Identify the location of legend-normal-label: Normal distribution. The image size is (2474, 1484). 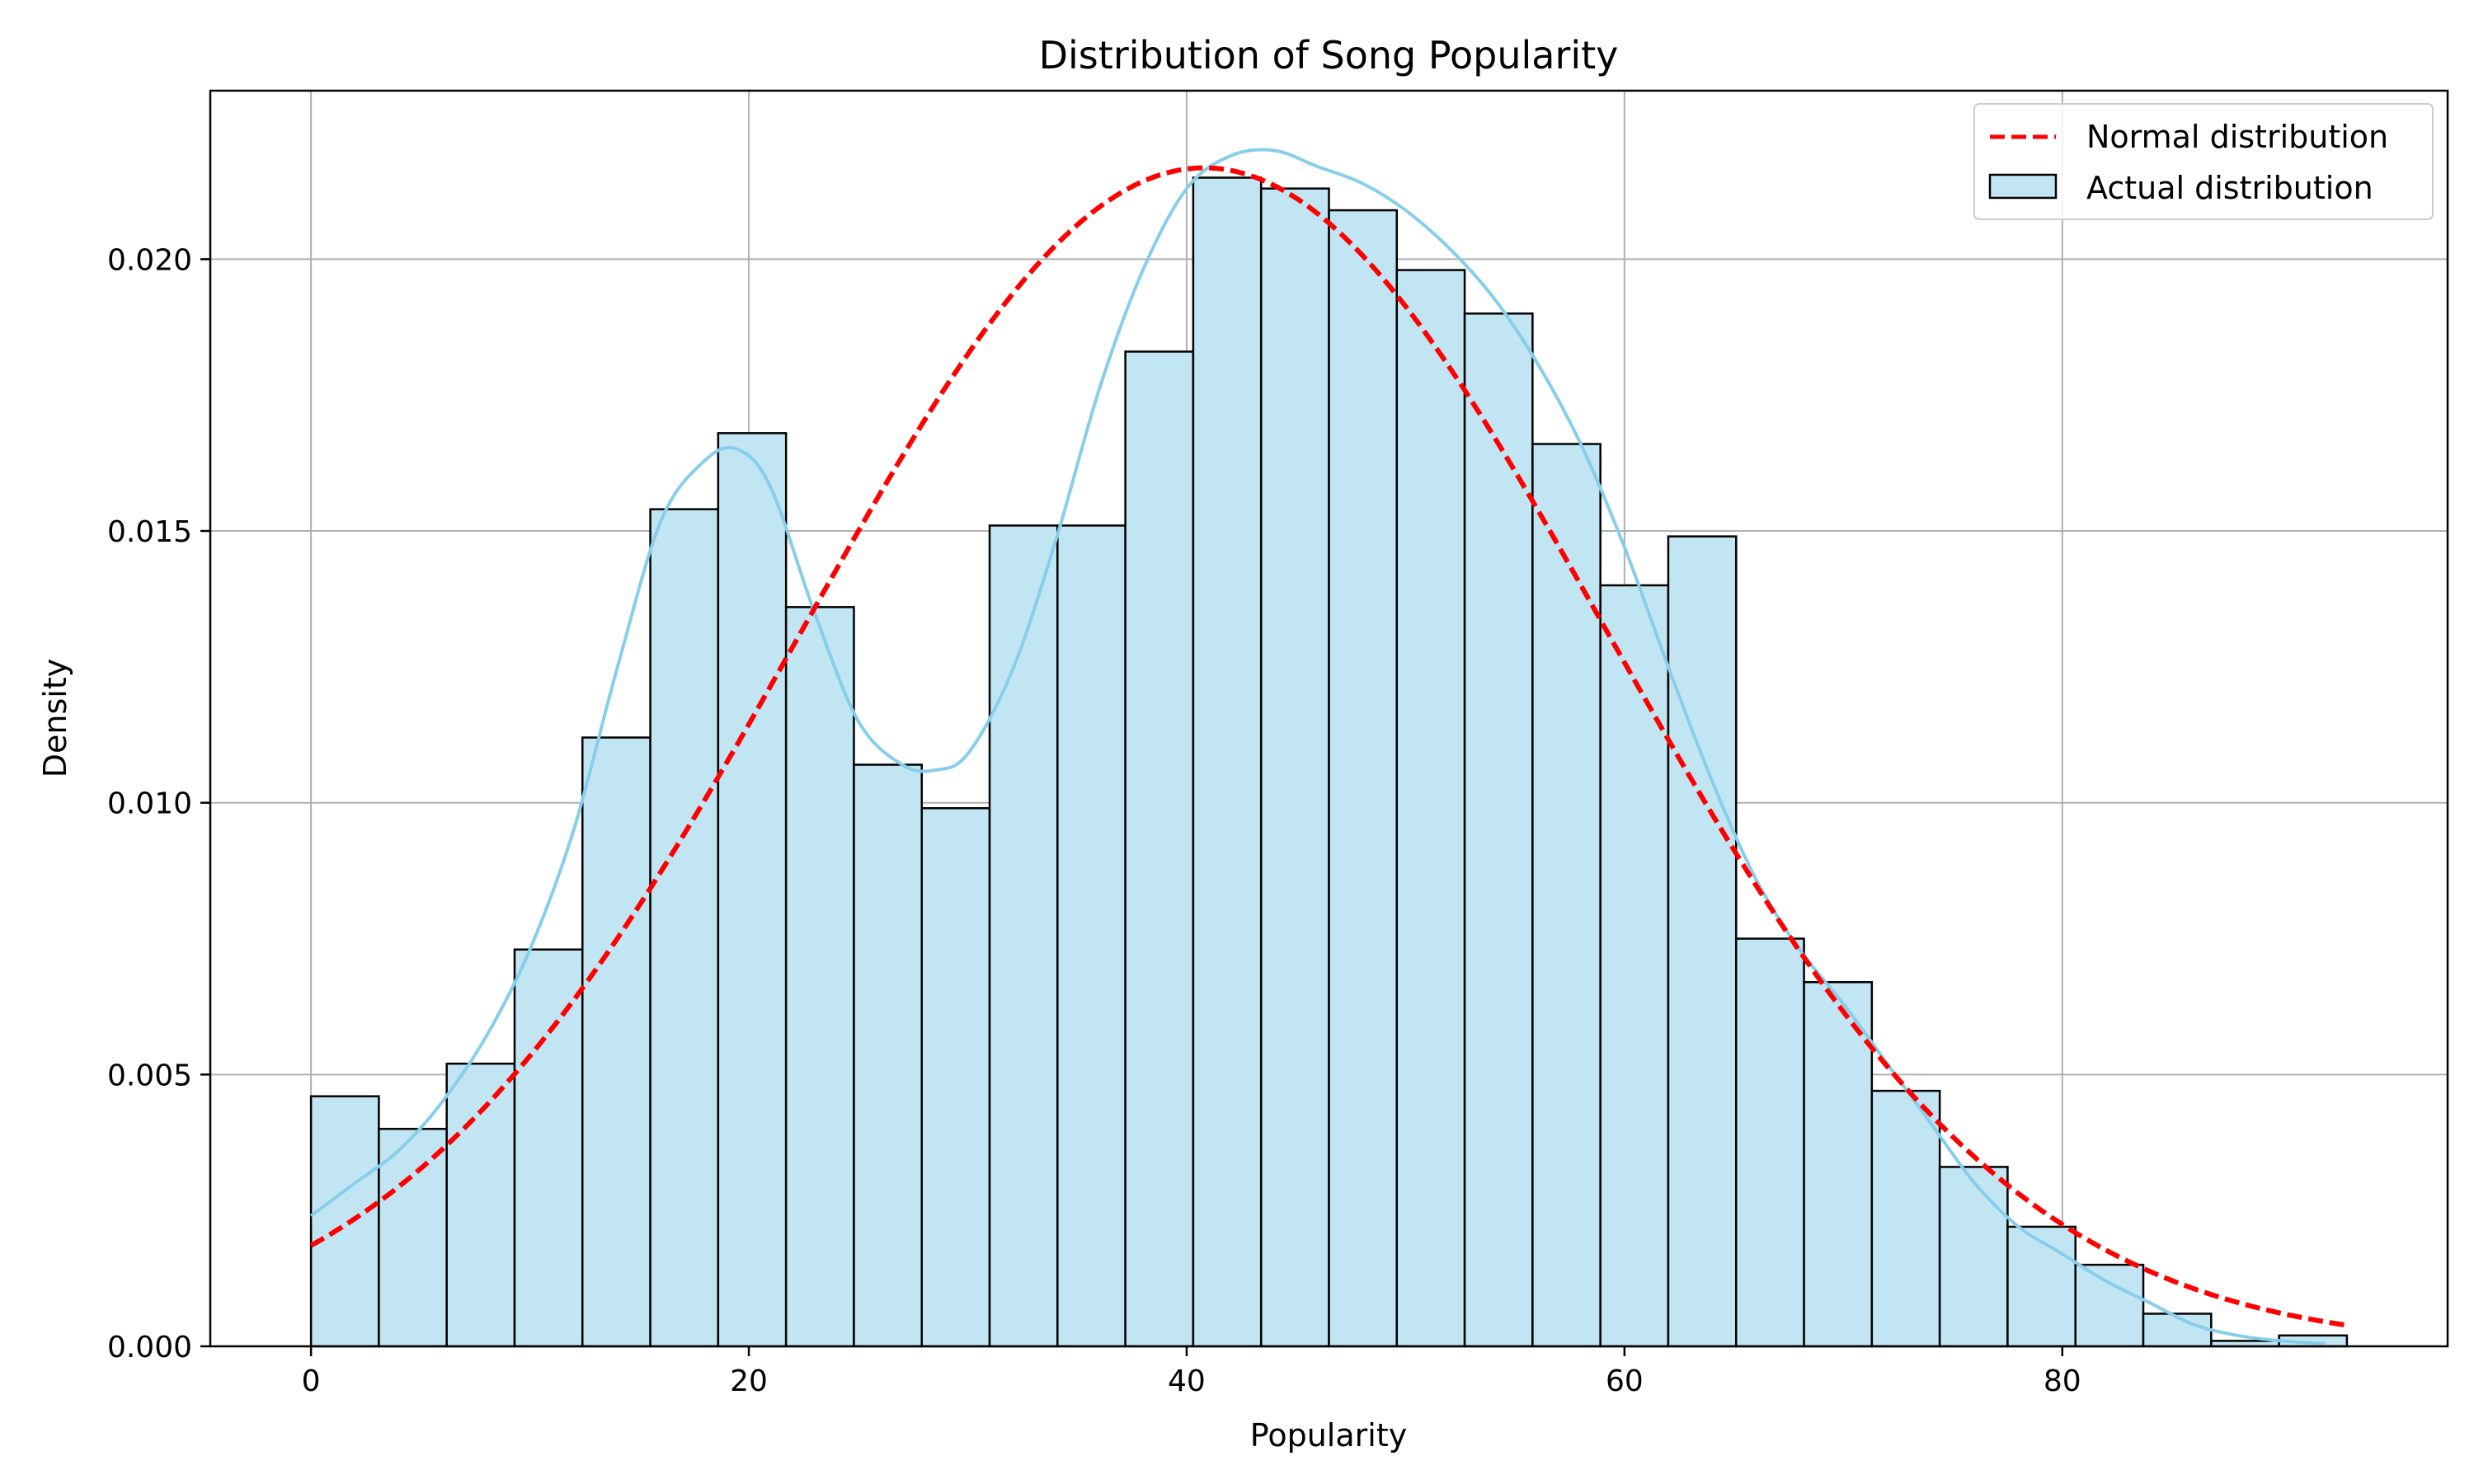
(2237, 137).